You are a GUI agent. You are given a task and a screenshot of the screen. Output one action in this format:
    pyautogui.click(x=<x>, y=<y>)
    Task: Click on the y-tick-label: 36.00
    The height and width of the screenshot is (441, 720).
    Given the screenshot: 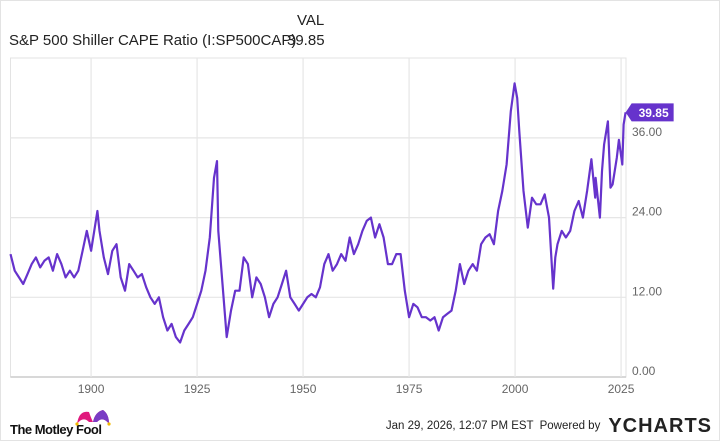 What is the action you would take?
    pyautogui.click(x=647, y=132)
    